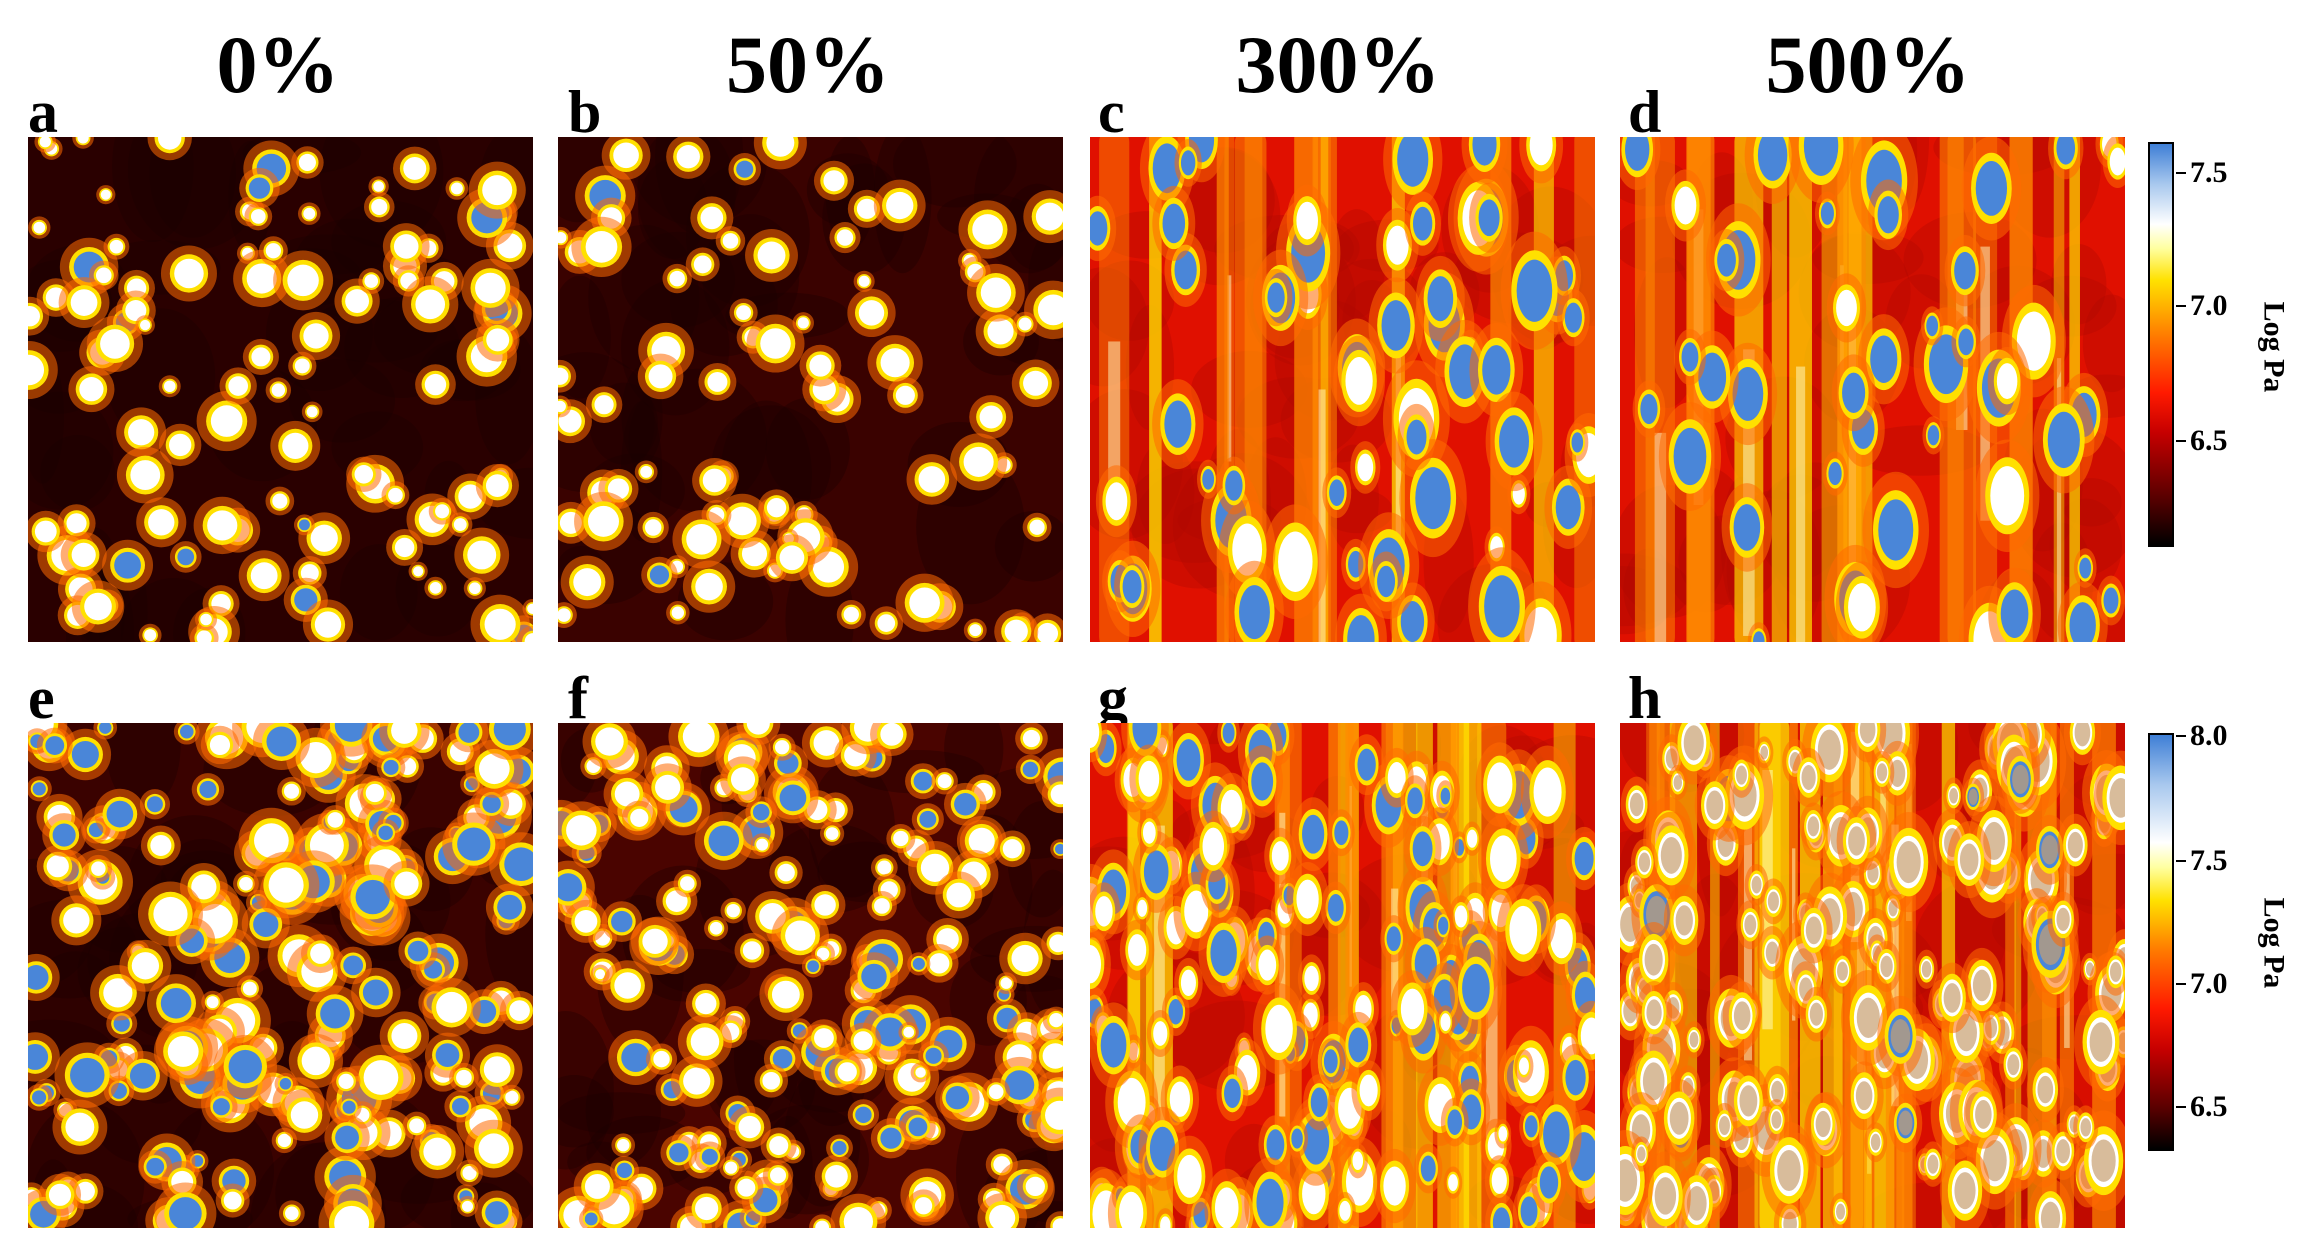  I want to click on modulus-map-e, so click(280, 975).